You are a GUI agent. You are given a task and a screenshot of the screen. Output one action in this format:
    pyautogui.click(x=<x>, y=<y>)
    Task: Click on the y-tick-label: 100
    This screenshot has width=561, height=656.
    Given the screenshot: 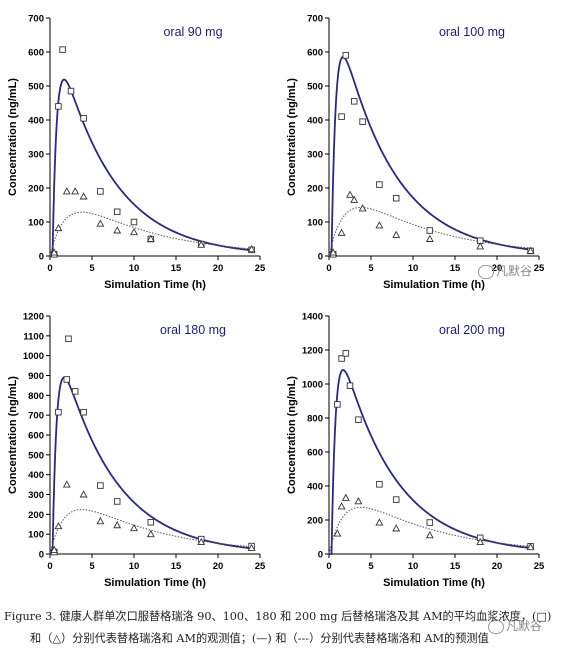 What is the action you would take?
    pyautogui.click(x=36, y=535)
    